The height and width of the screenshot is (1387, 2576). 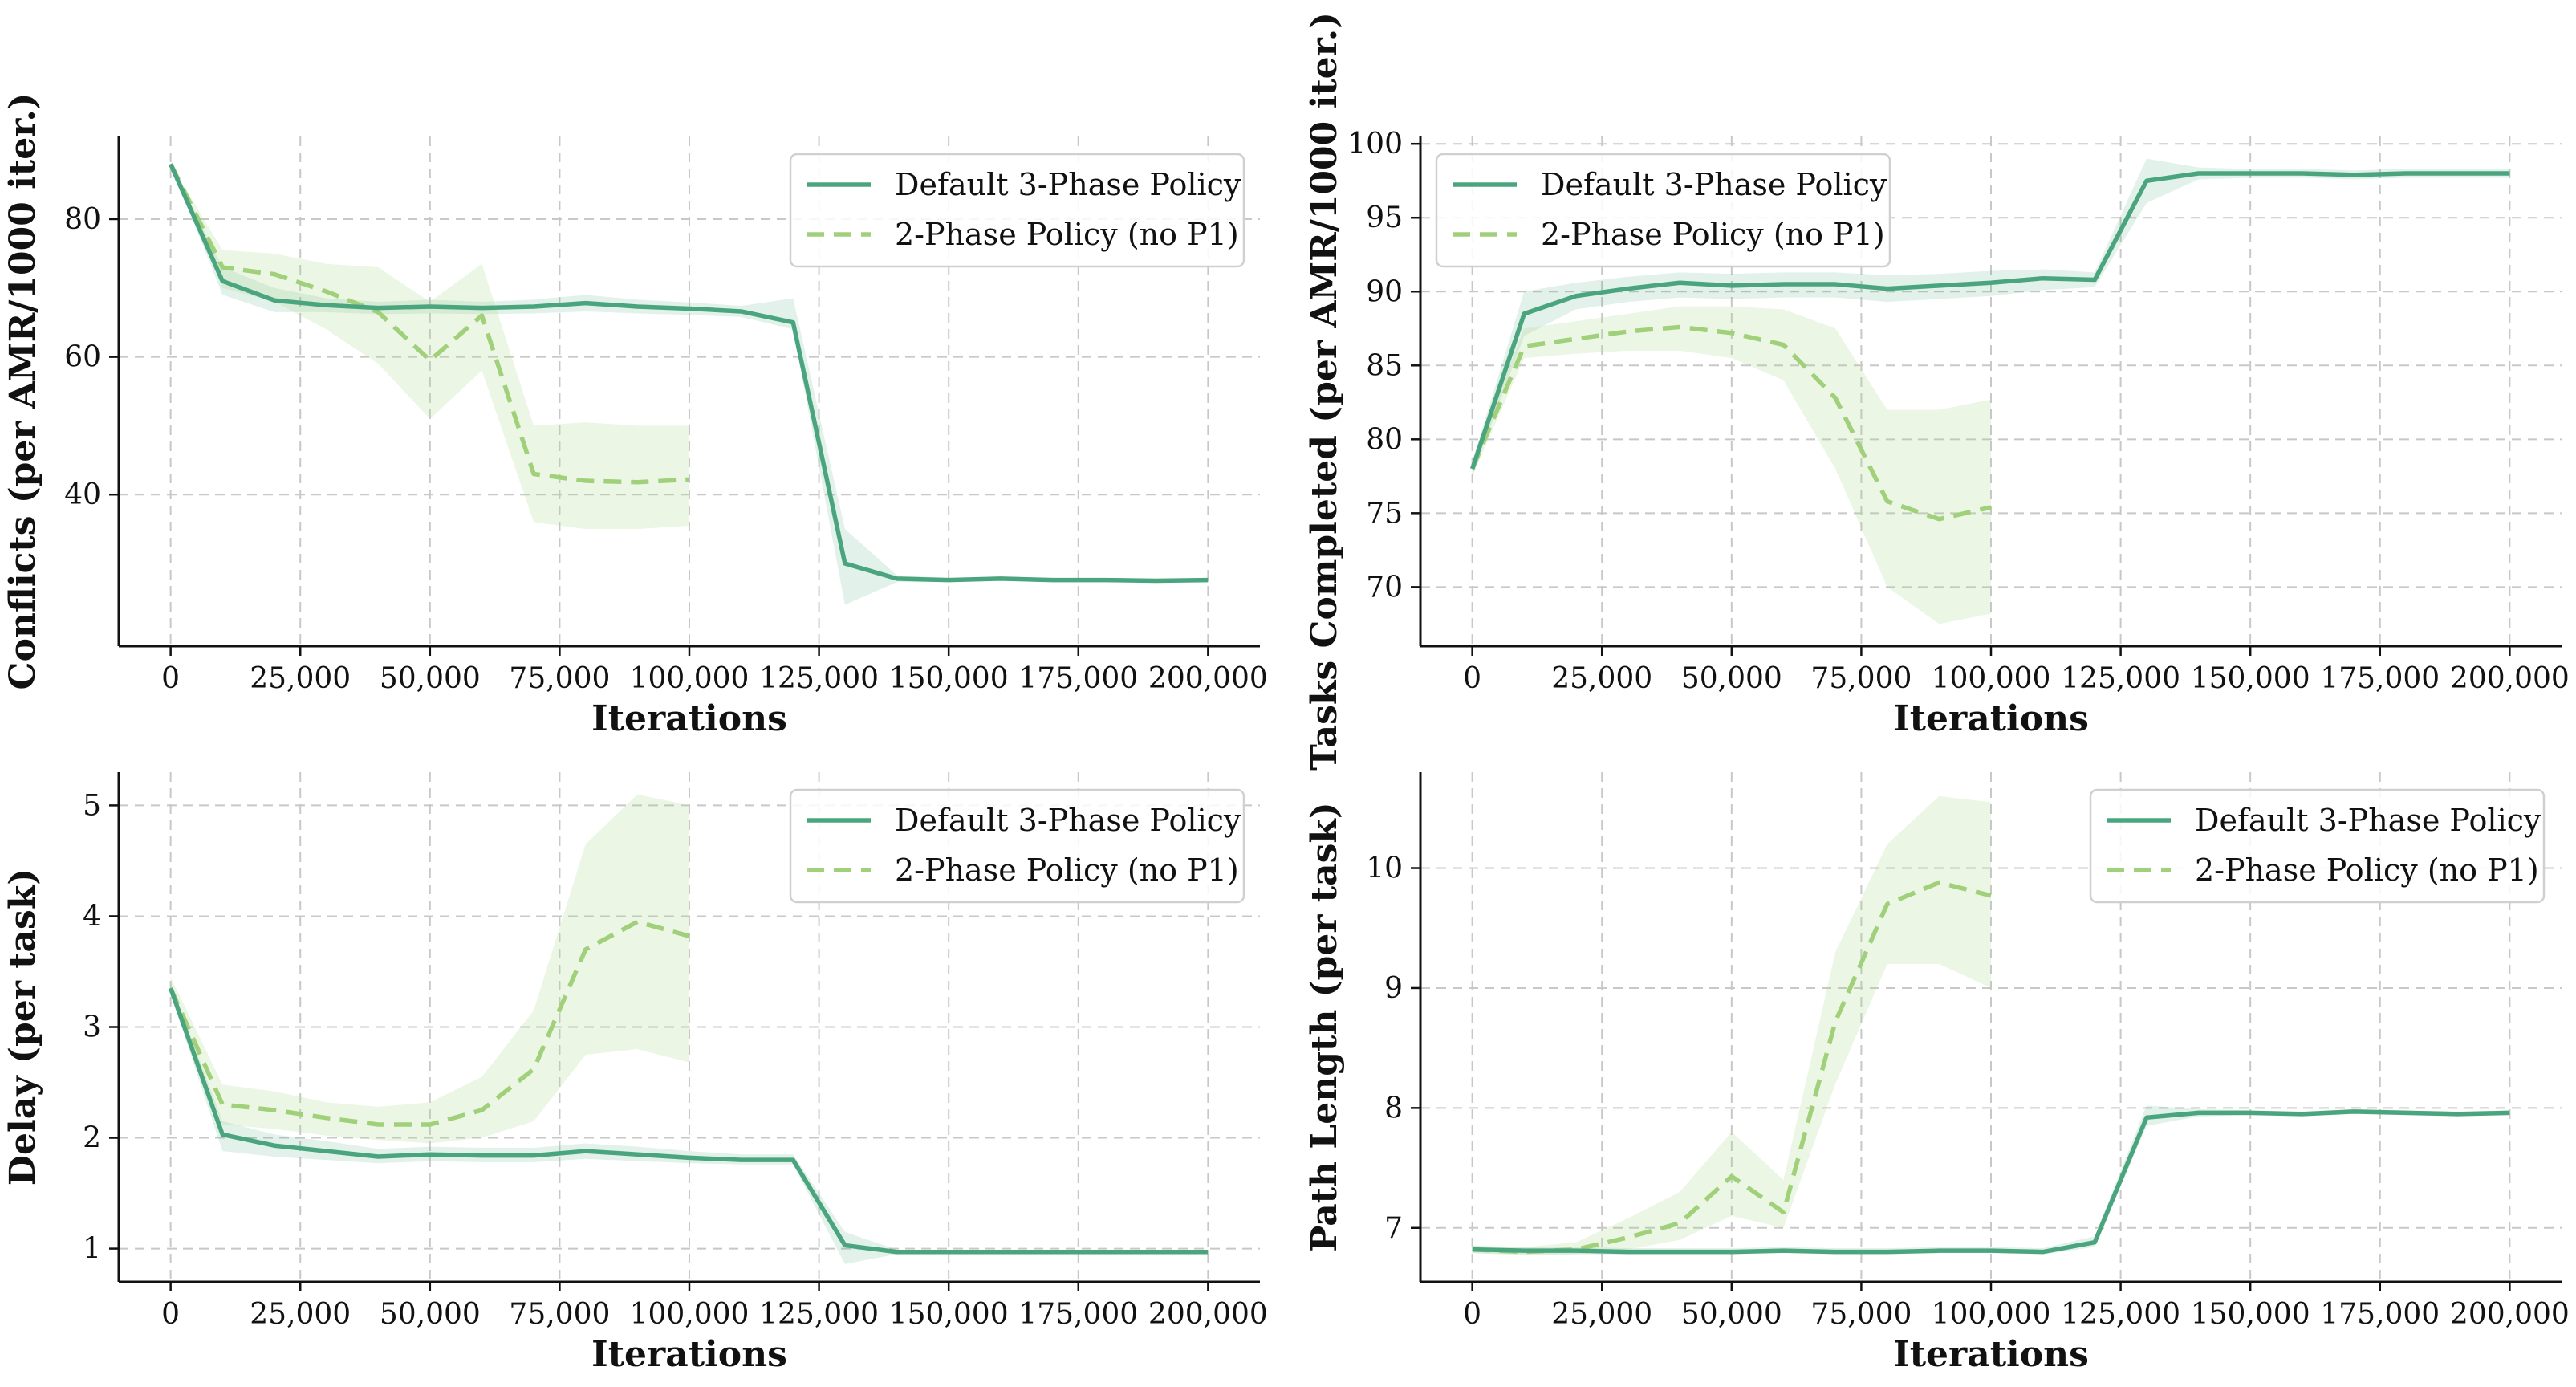 What do you see at coordinates (1324, 391) in the screenshot?
I see `y-axis-label: Tasks Completed (per AMR/1000 iter.)` at bounding box center [1324, 391].